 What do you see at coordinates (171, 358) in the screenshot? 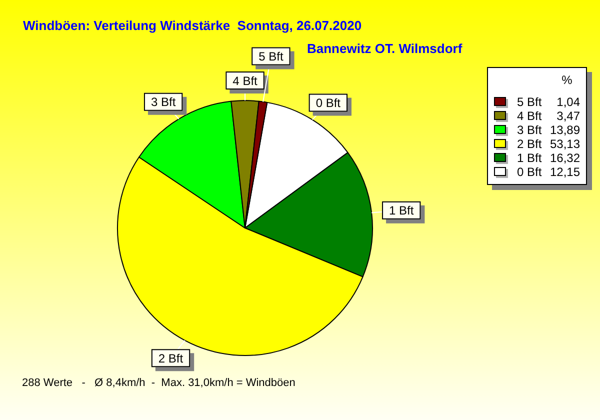
I see `slice-label: 2 Bft` at bounding box center [171, 358].